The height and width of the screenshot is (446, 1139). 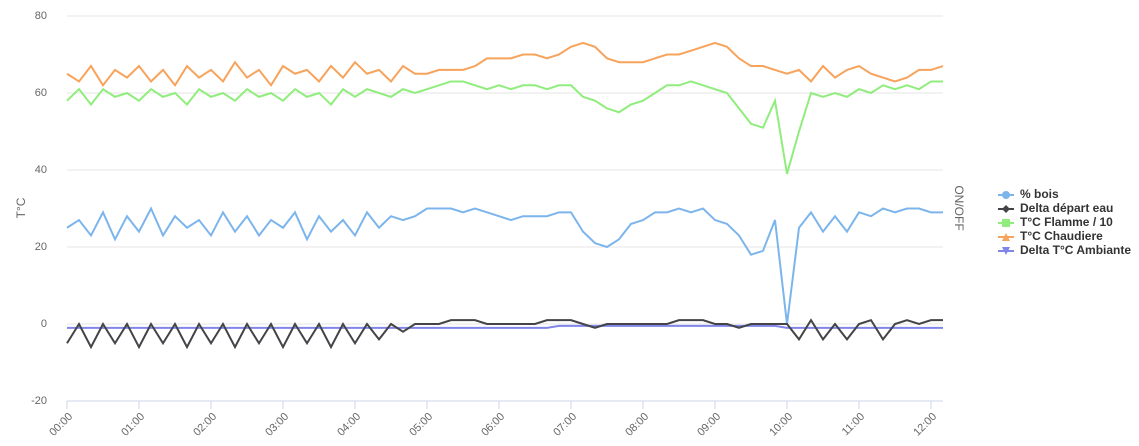 I want to click on legend-text: T°C Flamme / 10, so click(x=1066, y=222).